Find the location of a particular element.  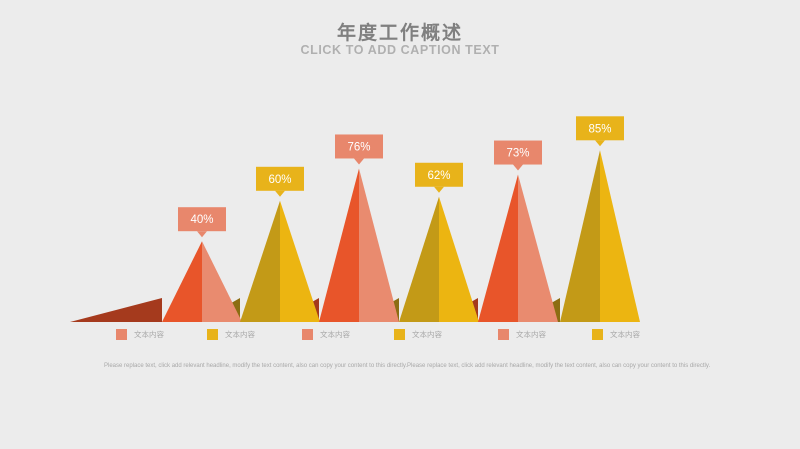

pyramid-shadow is located at coordinates (116, 310).